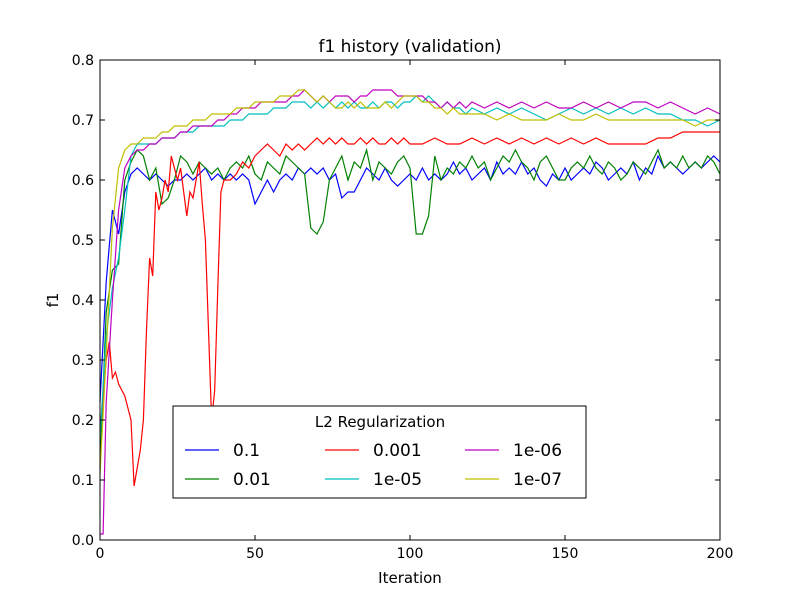 This screenshot has height=600, width=800. Describe the element at coordinates (83, 421) in the screenshot. I see `y-tick-label: 0.2` at that location.